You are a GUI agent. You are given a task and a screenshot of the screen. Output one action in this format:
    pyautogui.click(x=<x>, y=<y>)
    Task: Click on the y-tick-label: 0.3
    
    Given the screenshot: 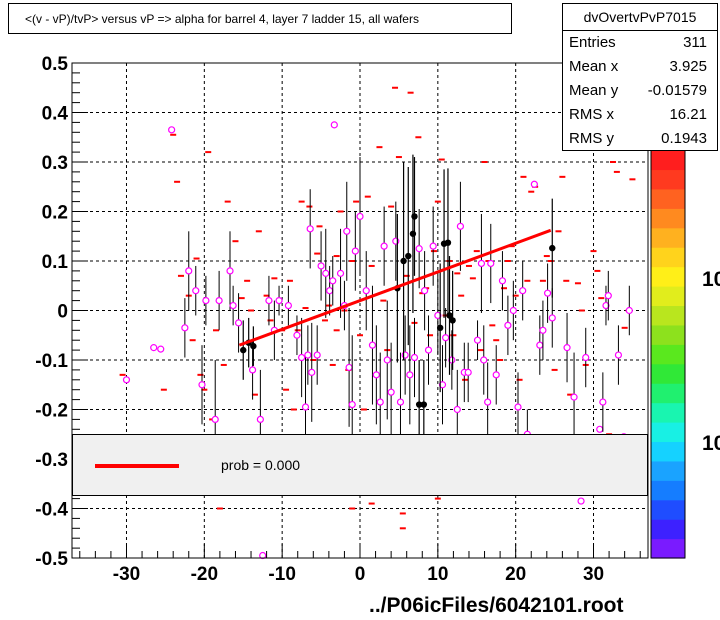 What is the action you would take?
    pyautogui.click(x=55, y=163)
    